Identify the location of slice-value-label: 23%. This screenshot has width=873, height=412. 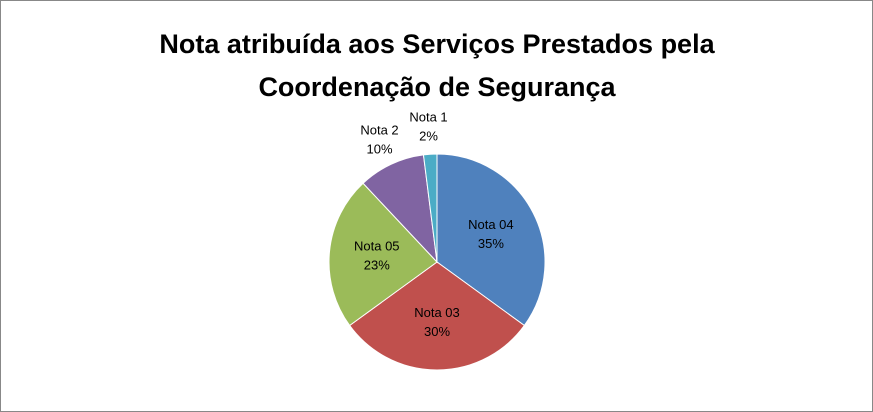
(377, 265).